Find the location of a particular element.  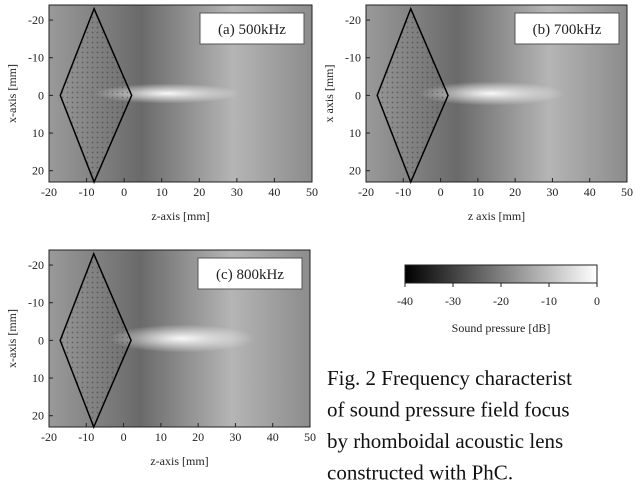

panel-title: (b) 700kHz is located at coordinates (567, 30).